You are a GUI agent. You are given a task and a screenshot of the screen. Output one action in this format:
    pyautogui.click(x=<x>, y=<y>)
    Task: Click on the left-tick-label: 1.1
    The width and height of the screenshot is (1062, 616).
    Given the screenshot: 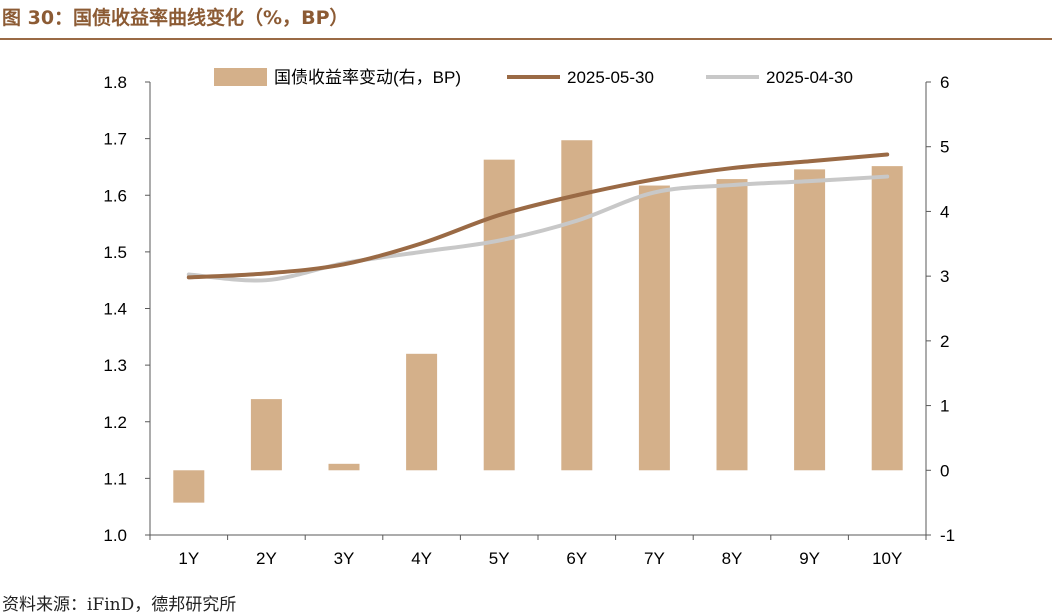 What is the action you would take?
    pyautogui.click(x=115, y=478)
    